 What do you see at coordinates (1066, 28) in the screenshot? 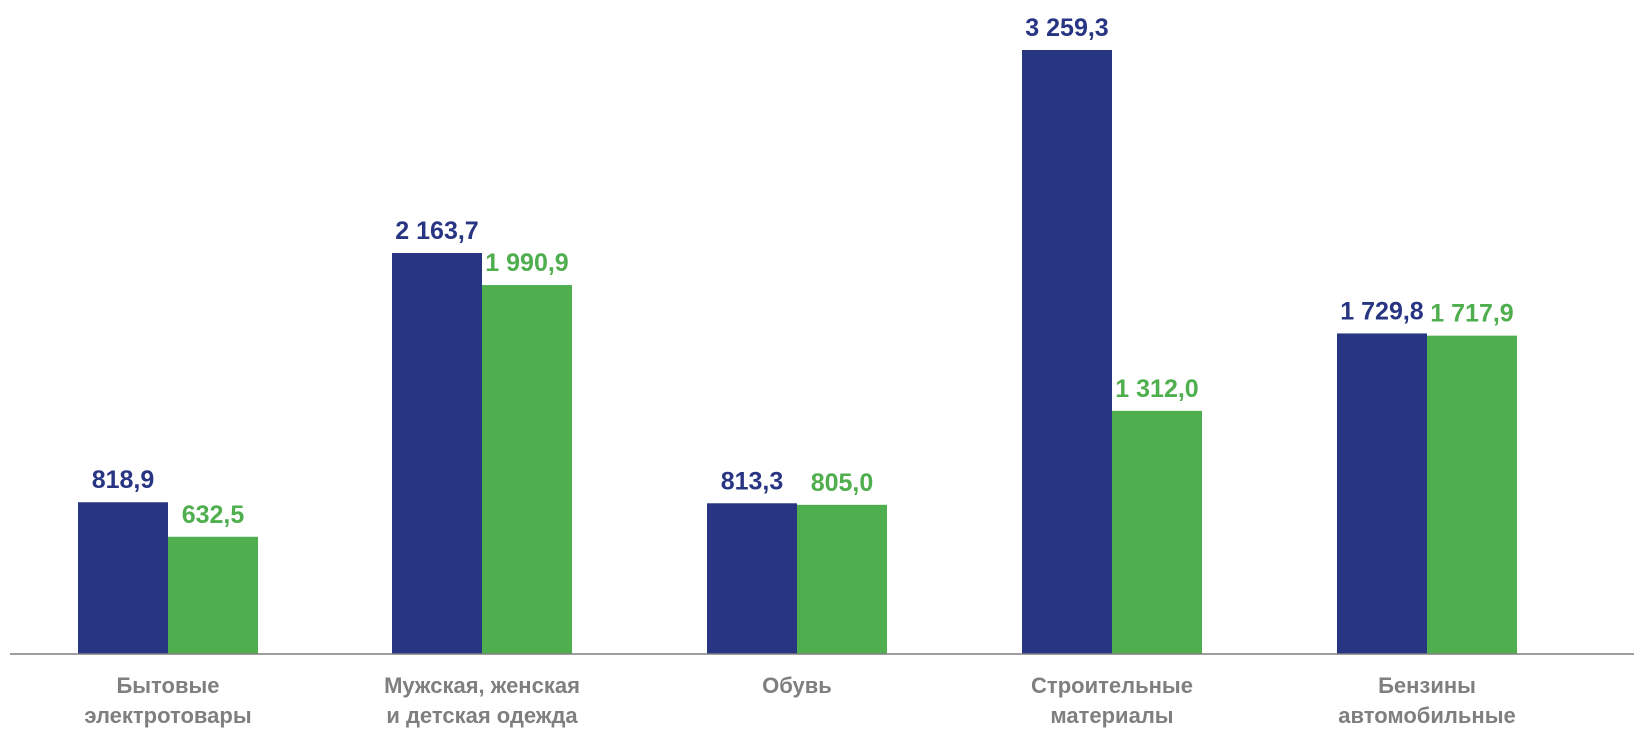
I see `value-label-series-1-cat-4: 3 259,3` at bounding box center [1066, 28].